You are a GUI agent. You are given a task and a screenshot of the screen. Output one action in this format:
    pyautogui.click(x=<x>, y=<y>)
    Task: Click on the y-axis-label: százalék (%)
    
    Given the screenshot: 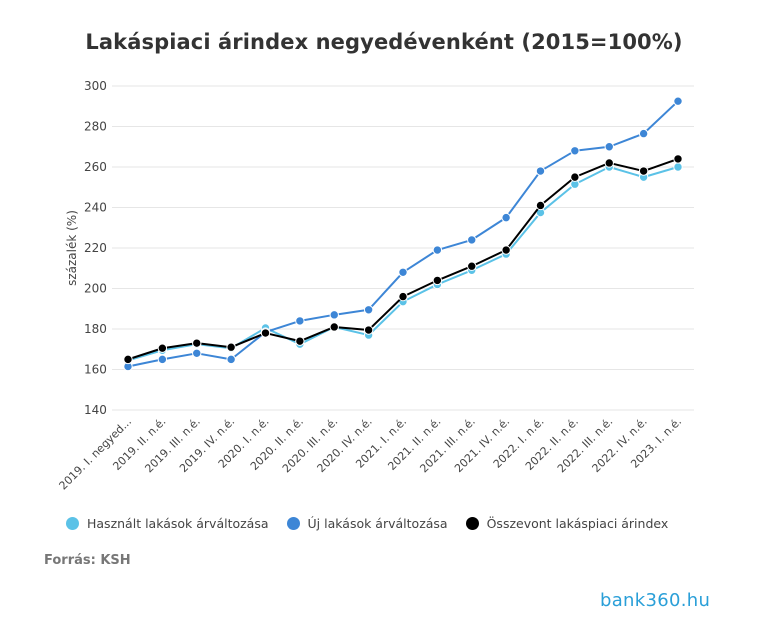 What is the action you would take?
    pyautogui.click(x=72, y=248)
    